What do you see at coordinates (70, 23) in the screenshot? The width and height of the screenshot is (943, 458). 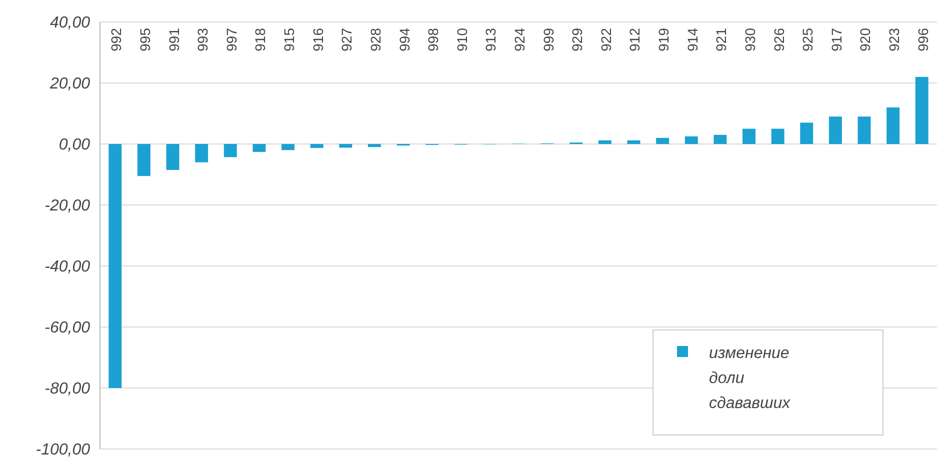 I see `y-tick-label: 40,00` at bounding box center [70, 23].